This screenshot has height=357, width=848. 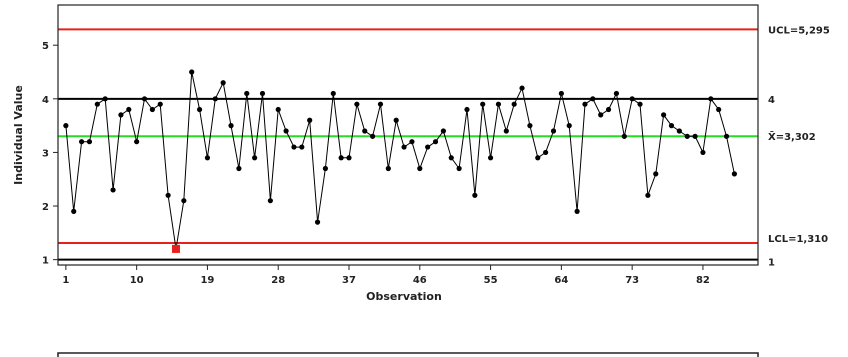 What do you see at coordinates (137, 280) in the screenshot?
I see `x-tick-label: 10` at bounding box center [137, 280].